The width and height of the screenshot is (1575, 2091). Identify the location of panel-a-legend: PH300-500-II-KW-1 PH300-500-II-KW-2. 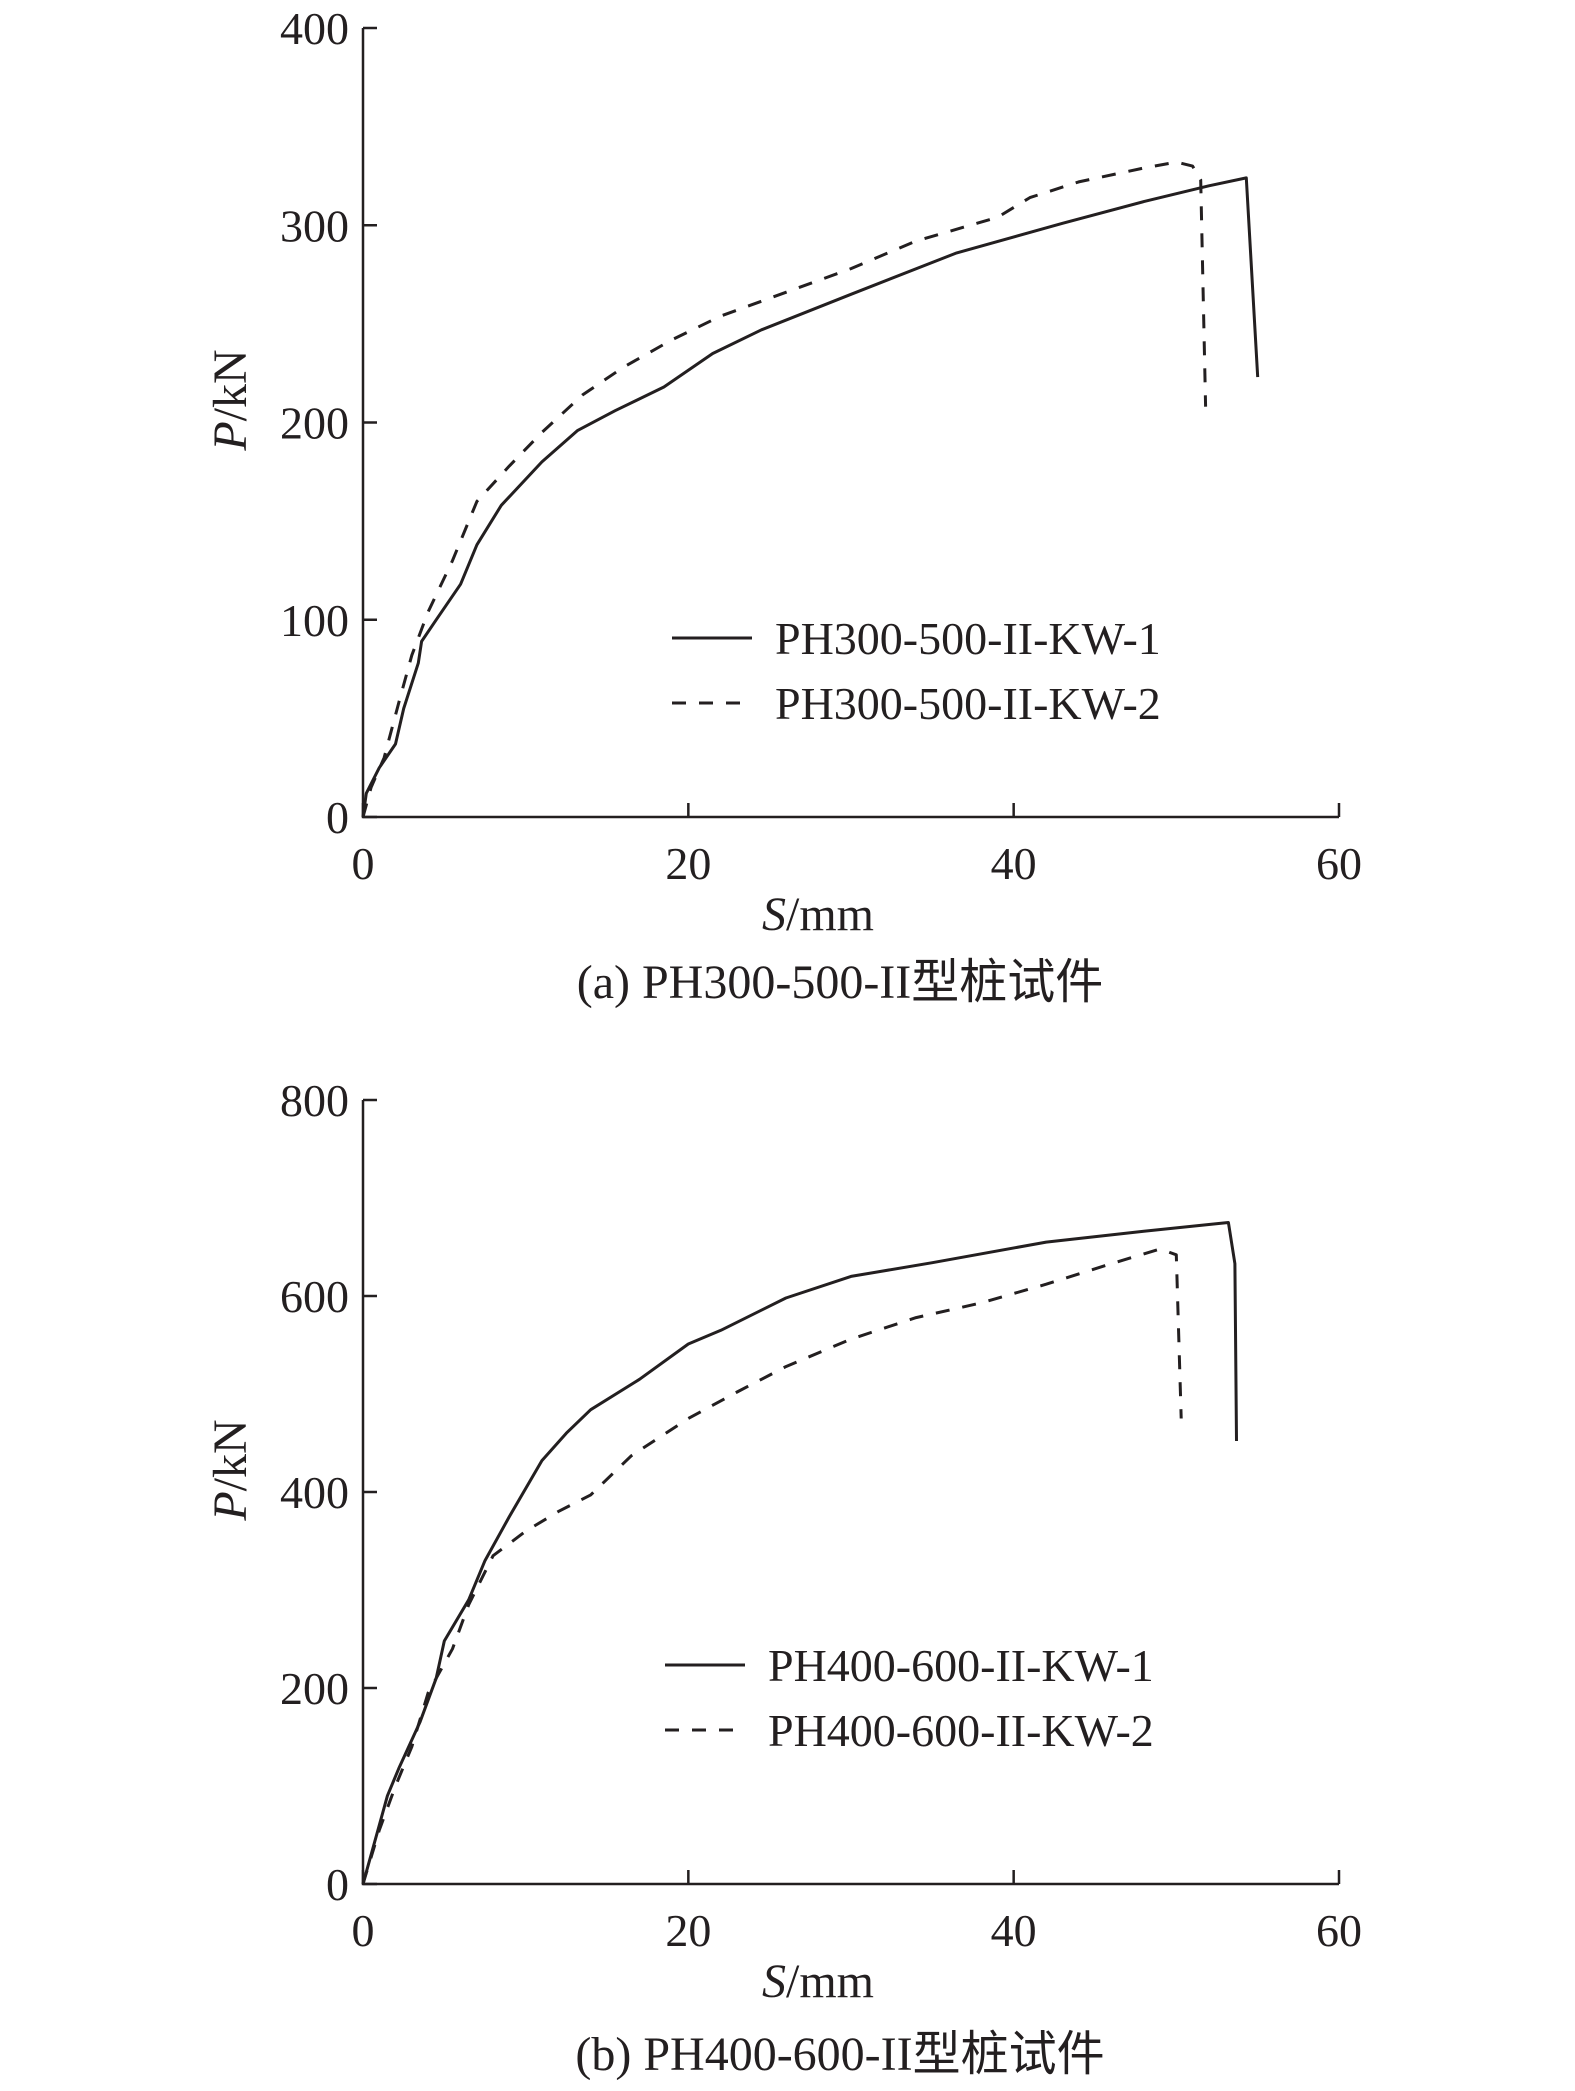
(916, 671).